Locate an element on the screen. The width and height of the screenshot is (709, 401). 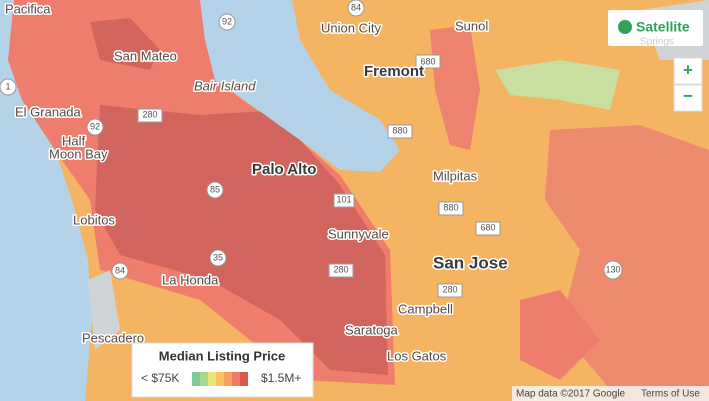
legend-title: Median Listing Price is located at coordinates (222, 355).